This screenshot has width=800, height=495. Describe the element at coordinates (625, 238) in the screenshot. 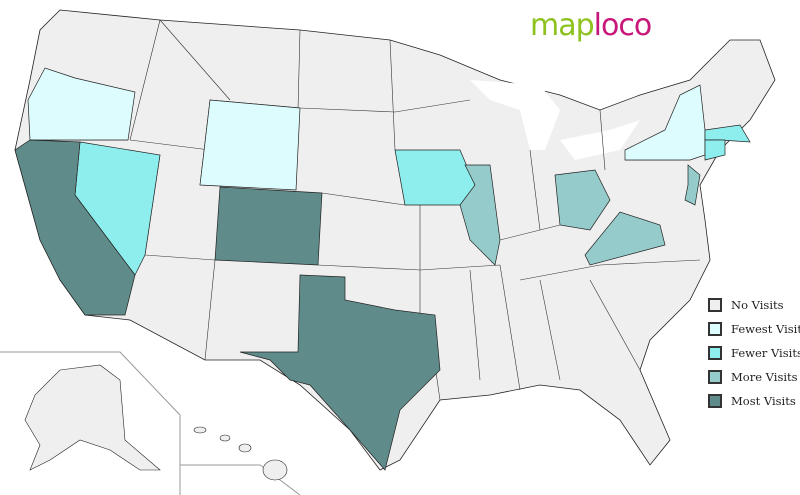

I see `state-va` at that location.